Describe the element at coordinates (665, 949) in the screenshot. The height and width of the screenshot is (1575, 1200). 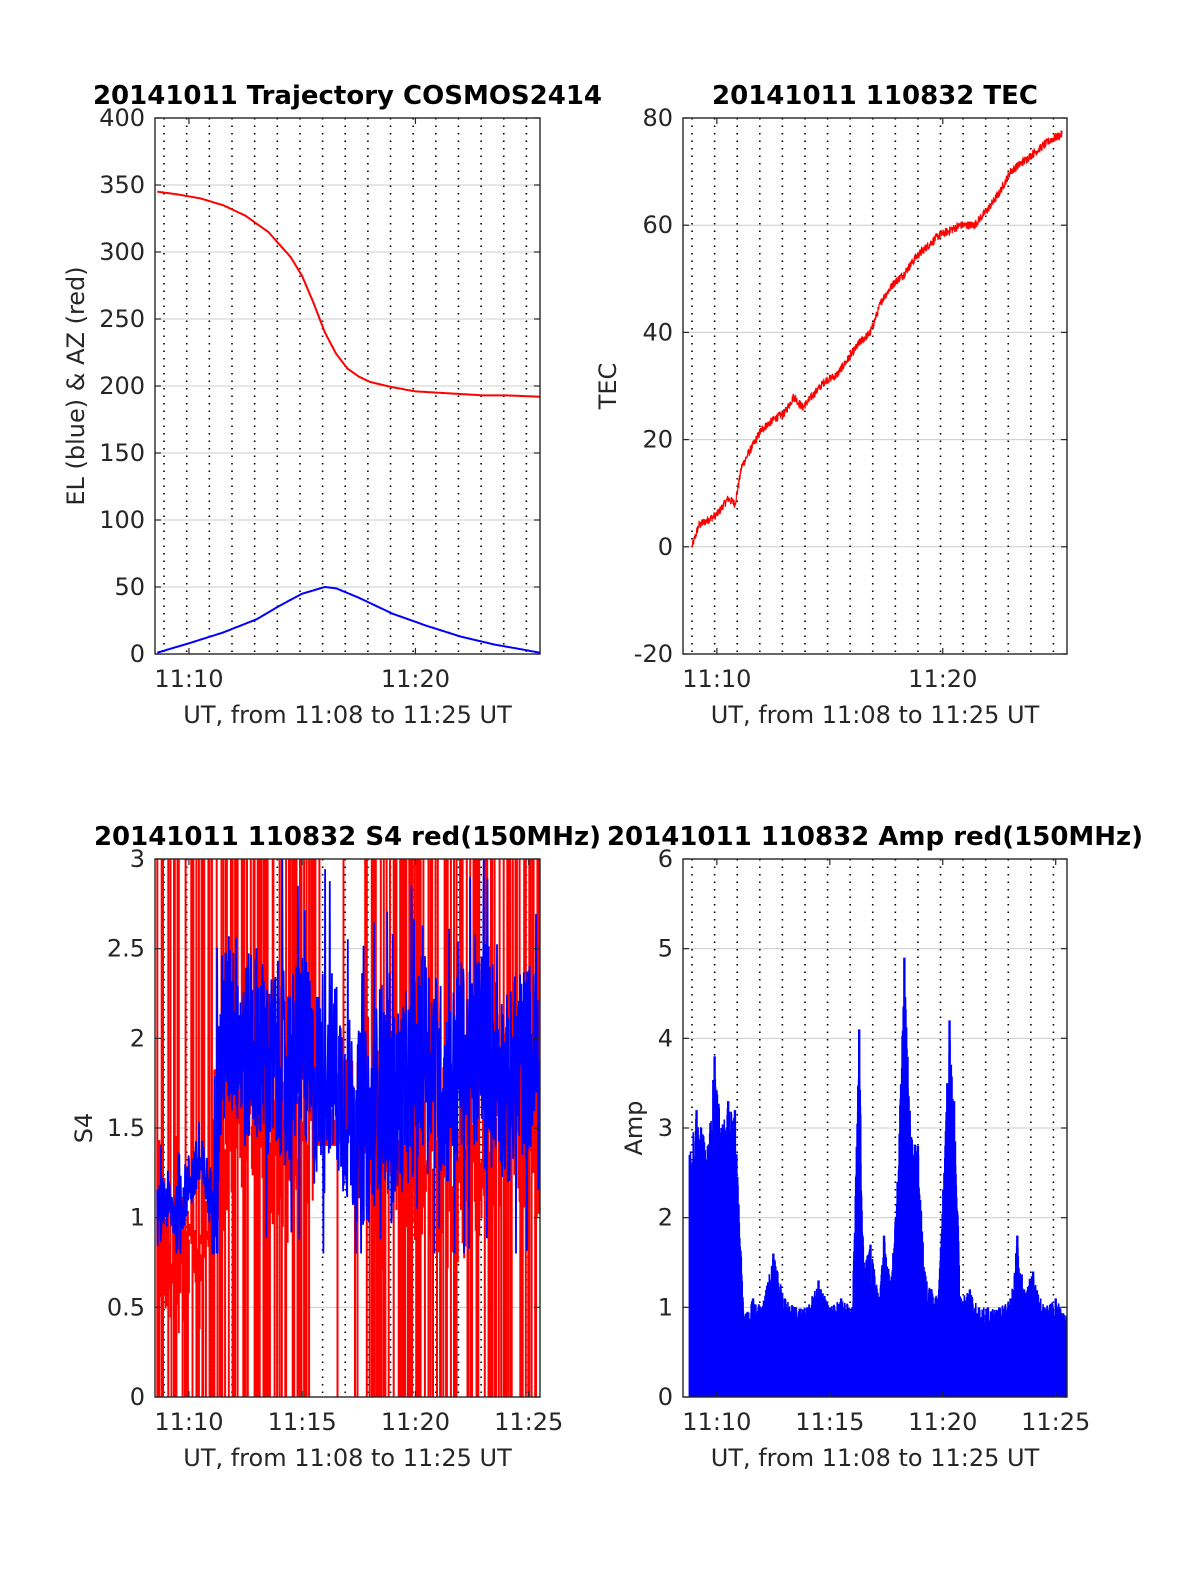
I see `y-tick-label: 5` at that location.